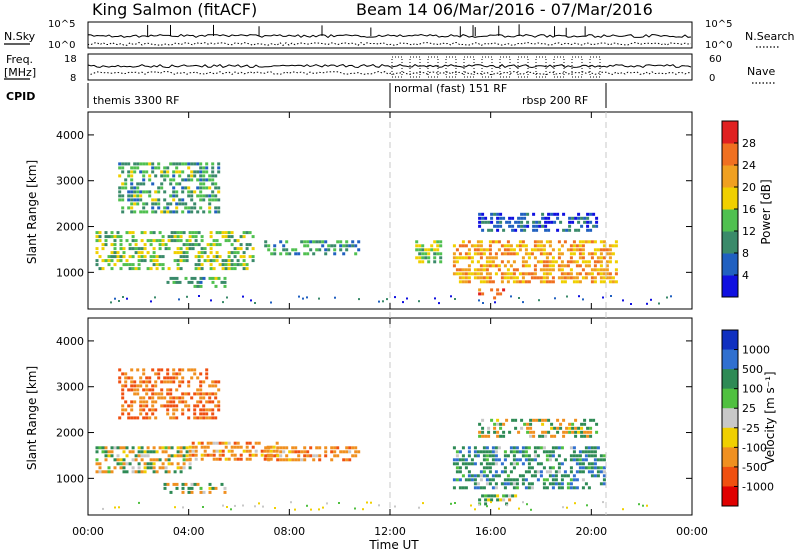 The height and width of the screenshot is (554, 800). I want to click on freq-panel, so click(390, 67).